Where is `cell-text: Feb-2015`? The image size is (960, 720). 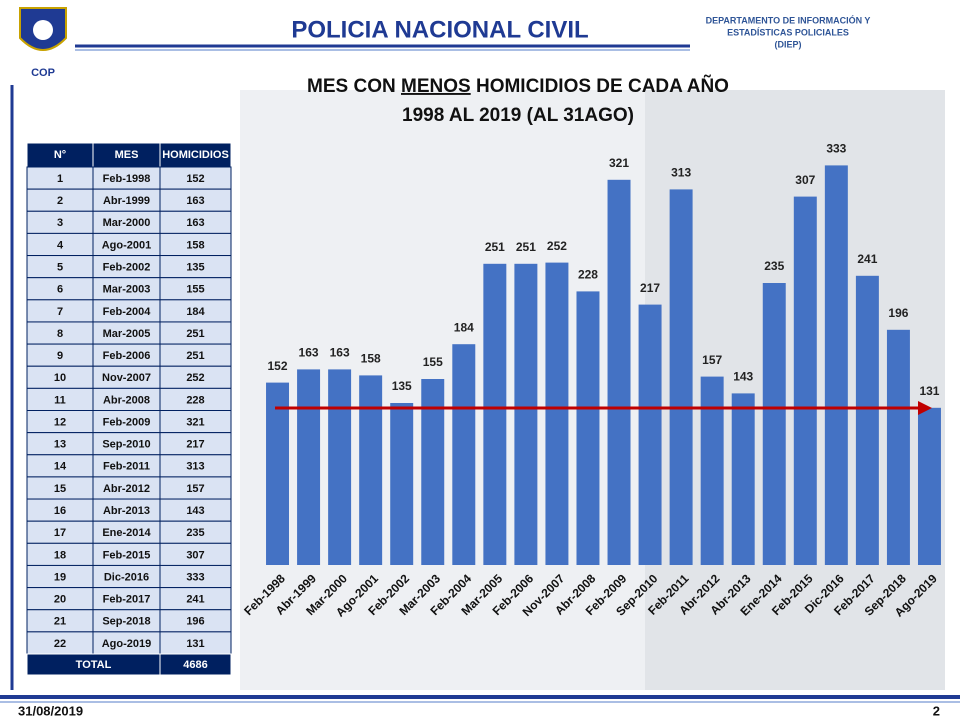 cell-text: Feb-2015 is located at coordinates (127, 555).